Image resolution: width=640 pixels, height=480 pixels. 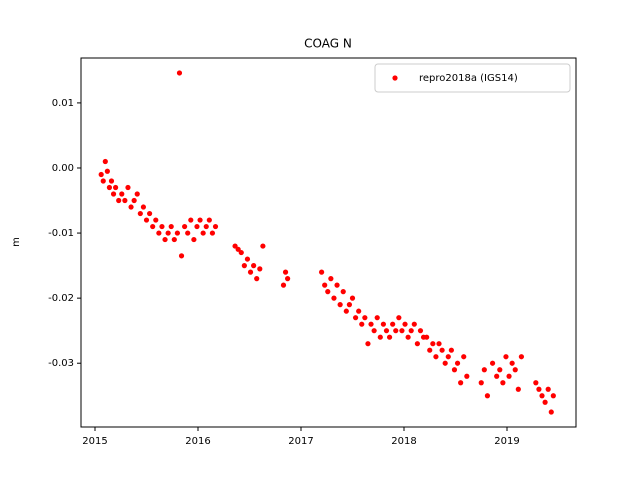 What do you see at coordinates (403, 441) in the screenshot?
I see `x-tick-label: 2018` at bounding box center [403, 441].